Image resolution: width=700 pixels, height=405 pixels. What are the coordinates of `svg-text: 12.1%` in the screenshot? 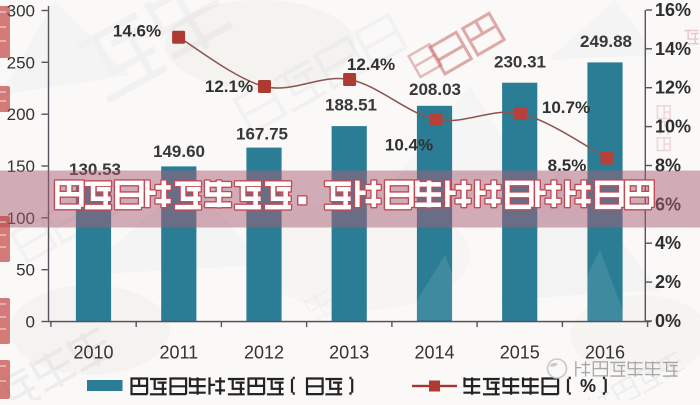 It's located at (229, 86).